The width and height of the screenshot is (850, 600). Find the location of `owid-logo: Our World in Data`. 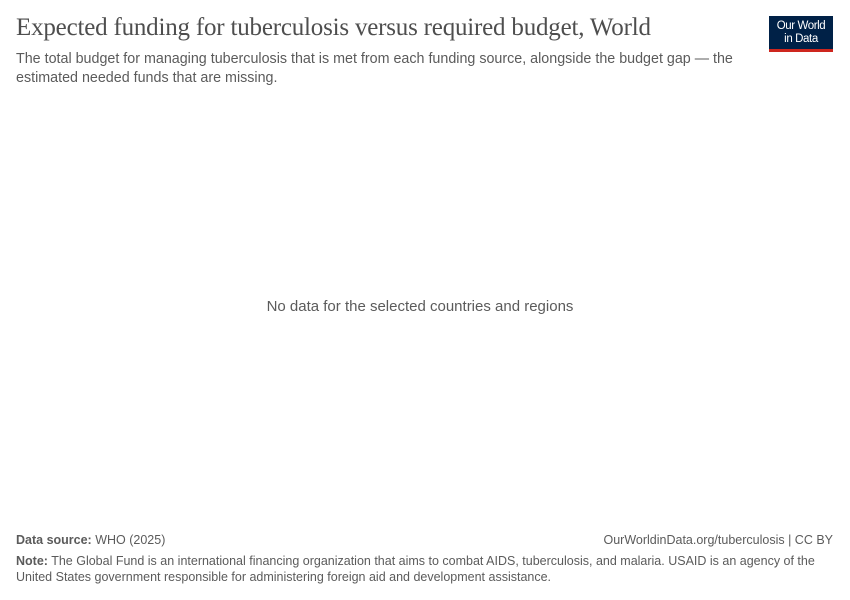

owid-logo: Our World in Data is located at coordinates (801, 34).